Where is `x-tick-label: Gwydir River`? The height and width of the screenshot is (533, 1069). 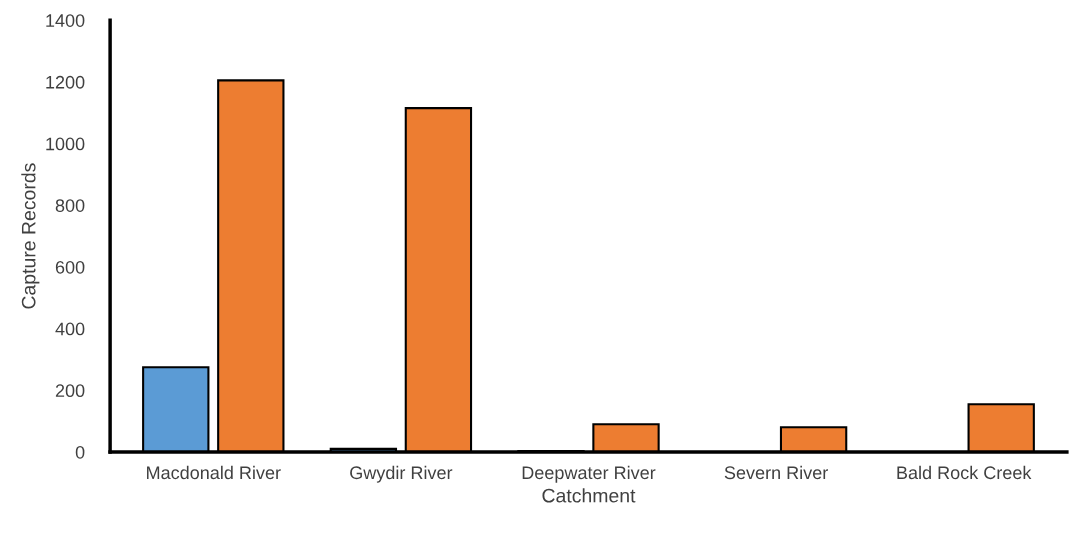
x-tick-label: Gwydir River is located at coordinates (401, 474).